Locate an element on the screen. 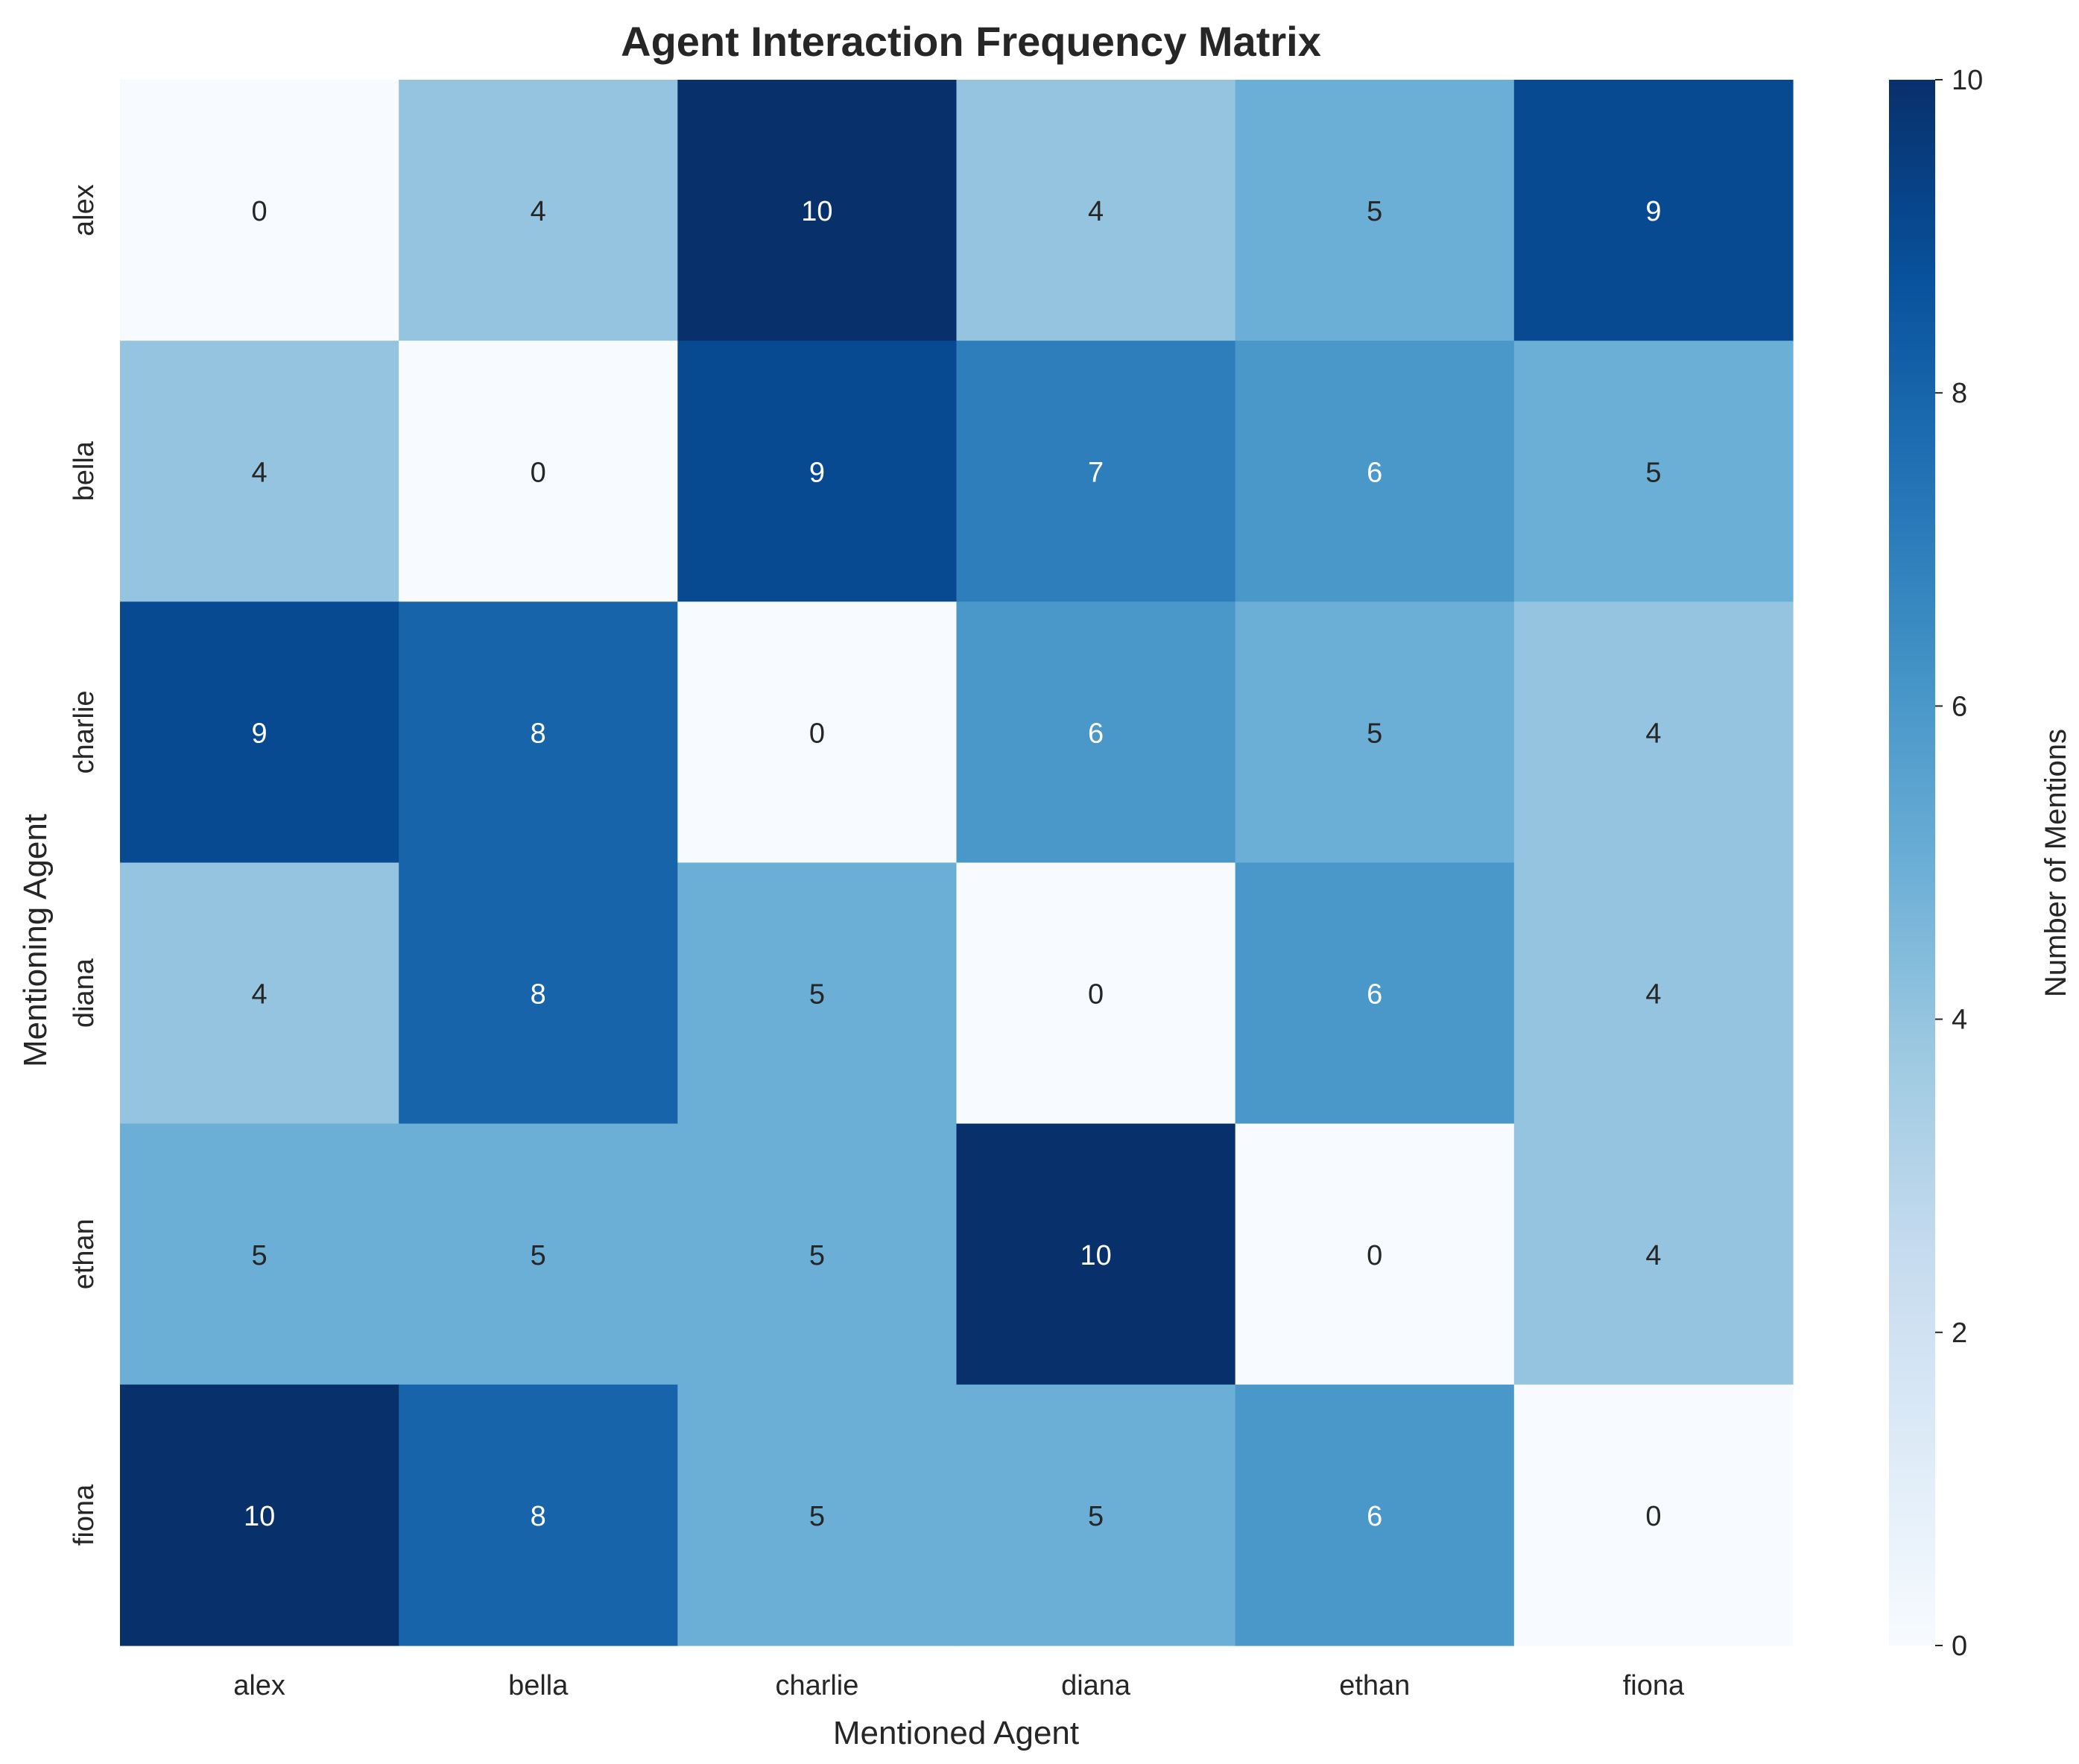 This screenshot has height=1764, width=2079. heatmap-cell-charlie-ethan is located at coordinates (1375, 732).